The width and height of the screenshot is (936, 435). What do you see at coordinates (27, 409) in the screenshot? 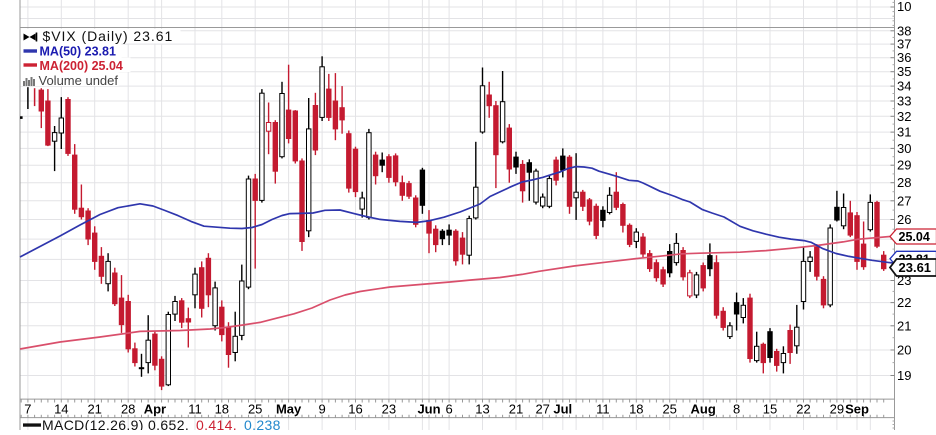
I see `svg-text: 7` at bounding box center [27, 409].